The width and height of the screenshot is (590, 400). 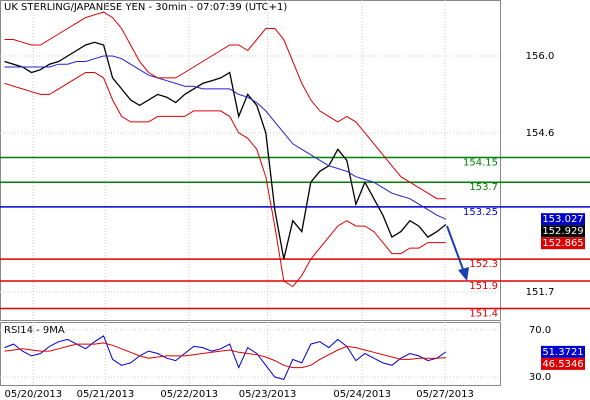 I want to click on level-label: 152.3, so click(x=483, y=264).